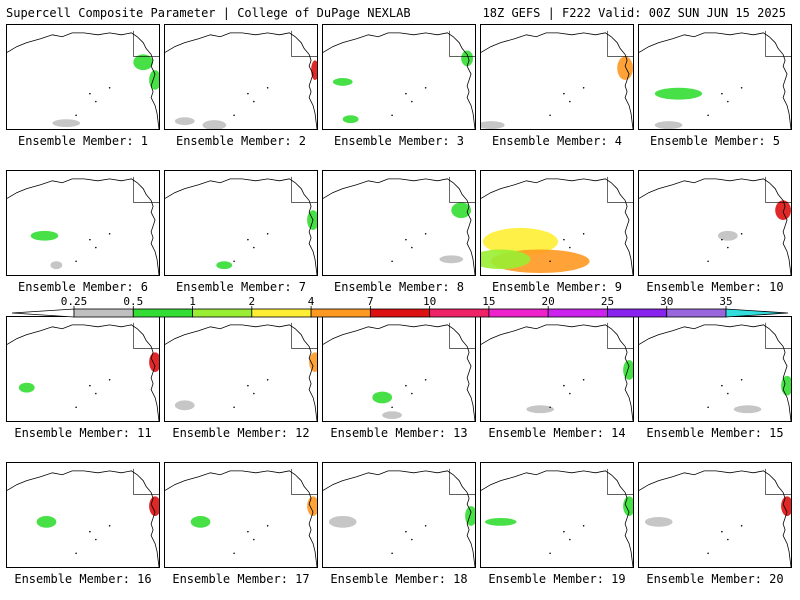  I want to click on ensemble-member-label: Ensemble Member: 6, so click(83, 287).